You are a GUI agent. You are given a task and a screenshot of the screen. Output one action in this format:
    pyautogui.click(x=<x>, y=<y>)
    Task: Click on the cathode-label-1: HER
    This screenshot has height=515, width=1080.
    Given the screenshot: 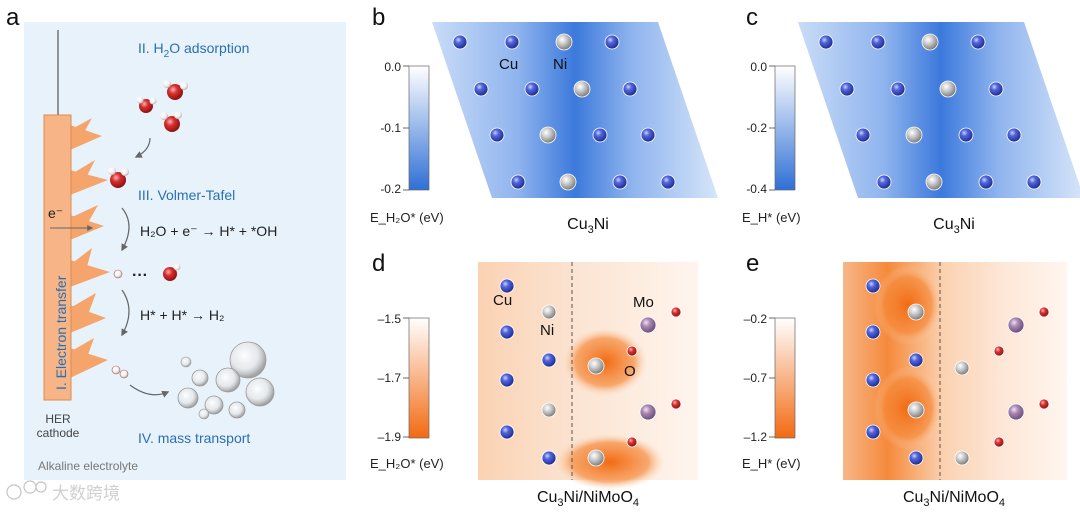 What is the action you would take?
    pyautogui.click(x=58, y=419)
    